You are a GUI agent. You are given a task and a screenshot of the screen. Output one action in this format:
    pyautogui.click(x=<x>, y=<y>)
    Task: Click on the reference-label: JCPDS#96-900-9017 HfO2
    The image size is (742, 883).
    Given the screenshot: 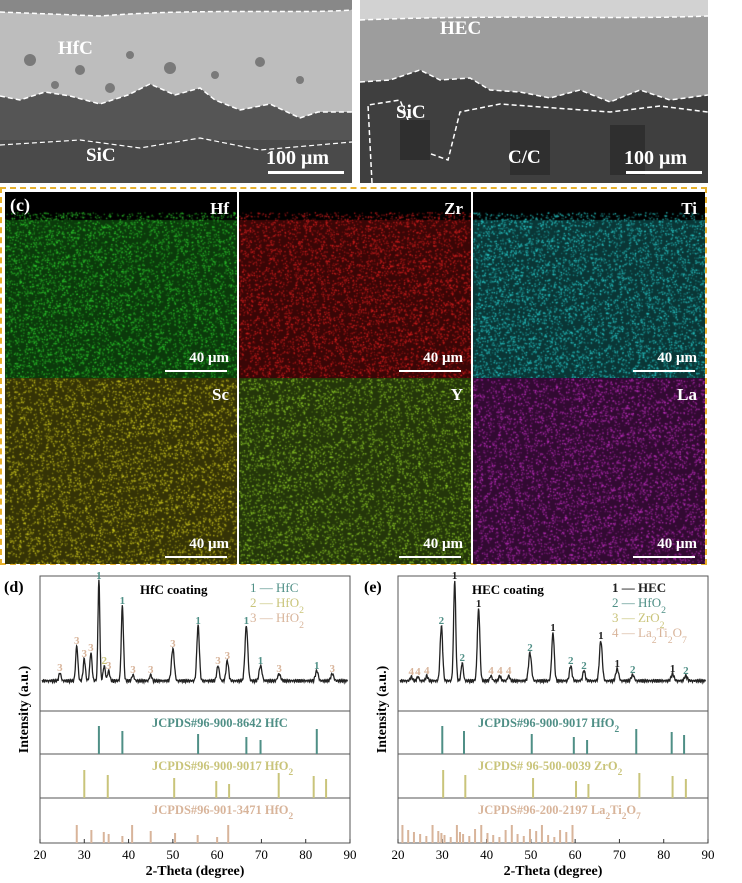 What is the action you would take?
    pyautogui.click(x=222, y=768)
    